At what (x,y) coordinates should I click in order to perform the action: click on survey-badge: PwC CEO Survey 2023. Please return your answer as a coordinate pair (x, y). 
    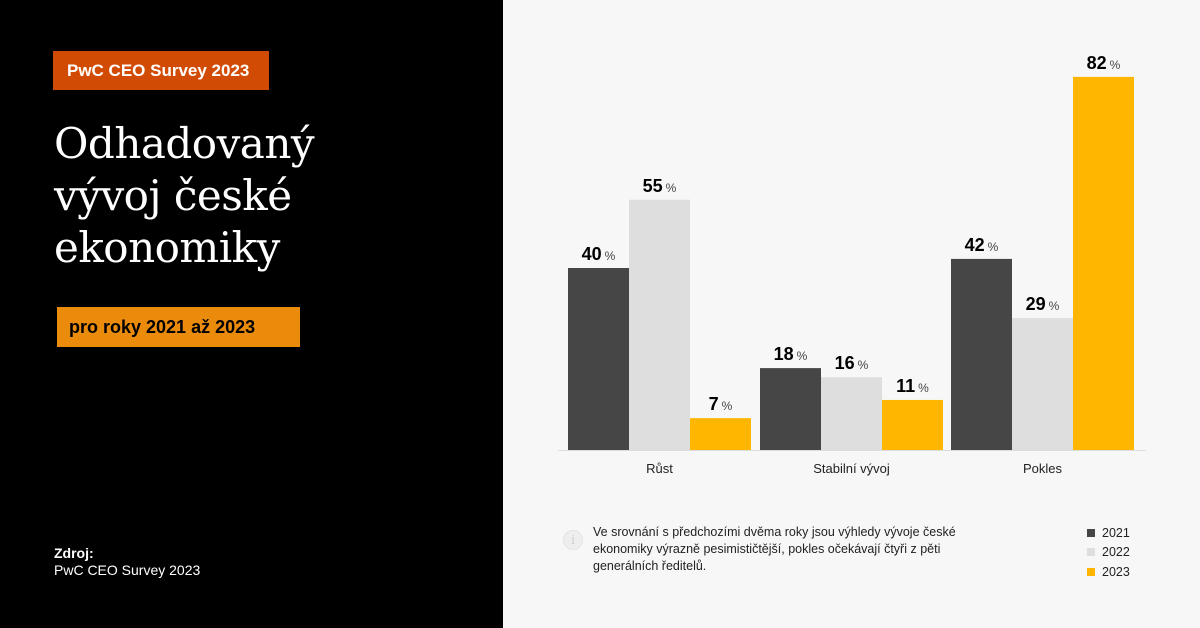
    Looking at the image, I should click on (161, 70).